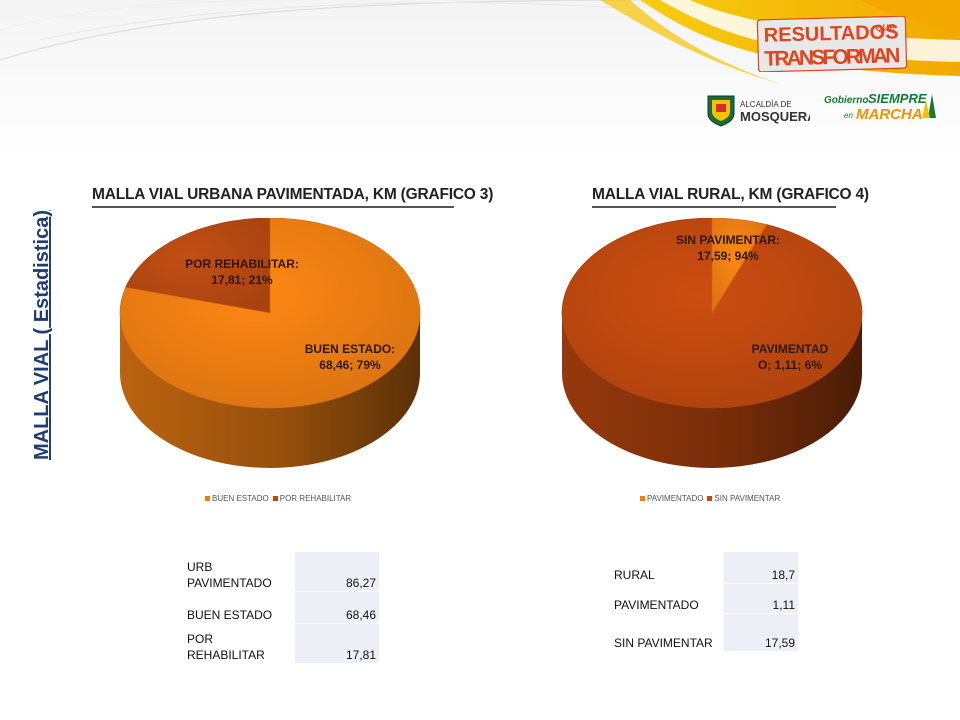 The height and width of the screenshot is (720, 960). What do you see at coordinates (897, 98) in the screenshot?
I see `svg-text: SIEMPRE` at bounding box center [897, 98].